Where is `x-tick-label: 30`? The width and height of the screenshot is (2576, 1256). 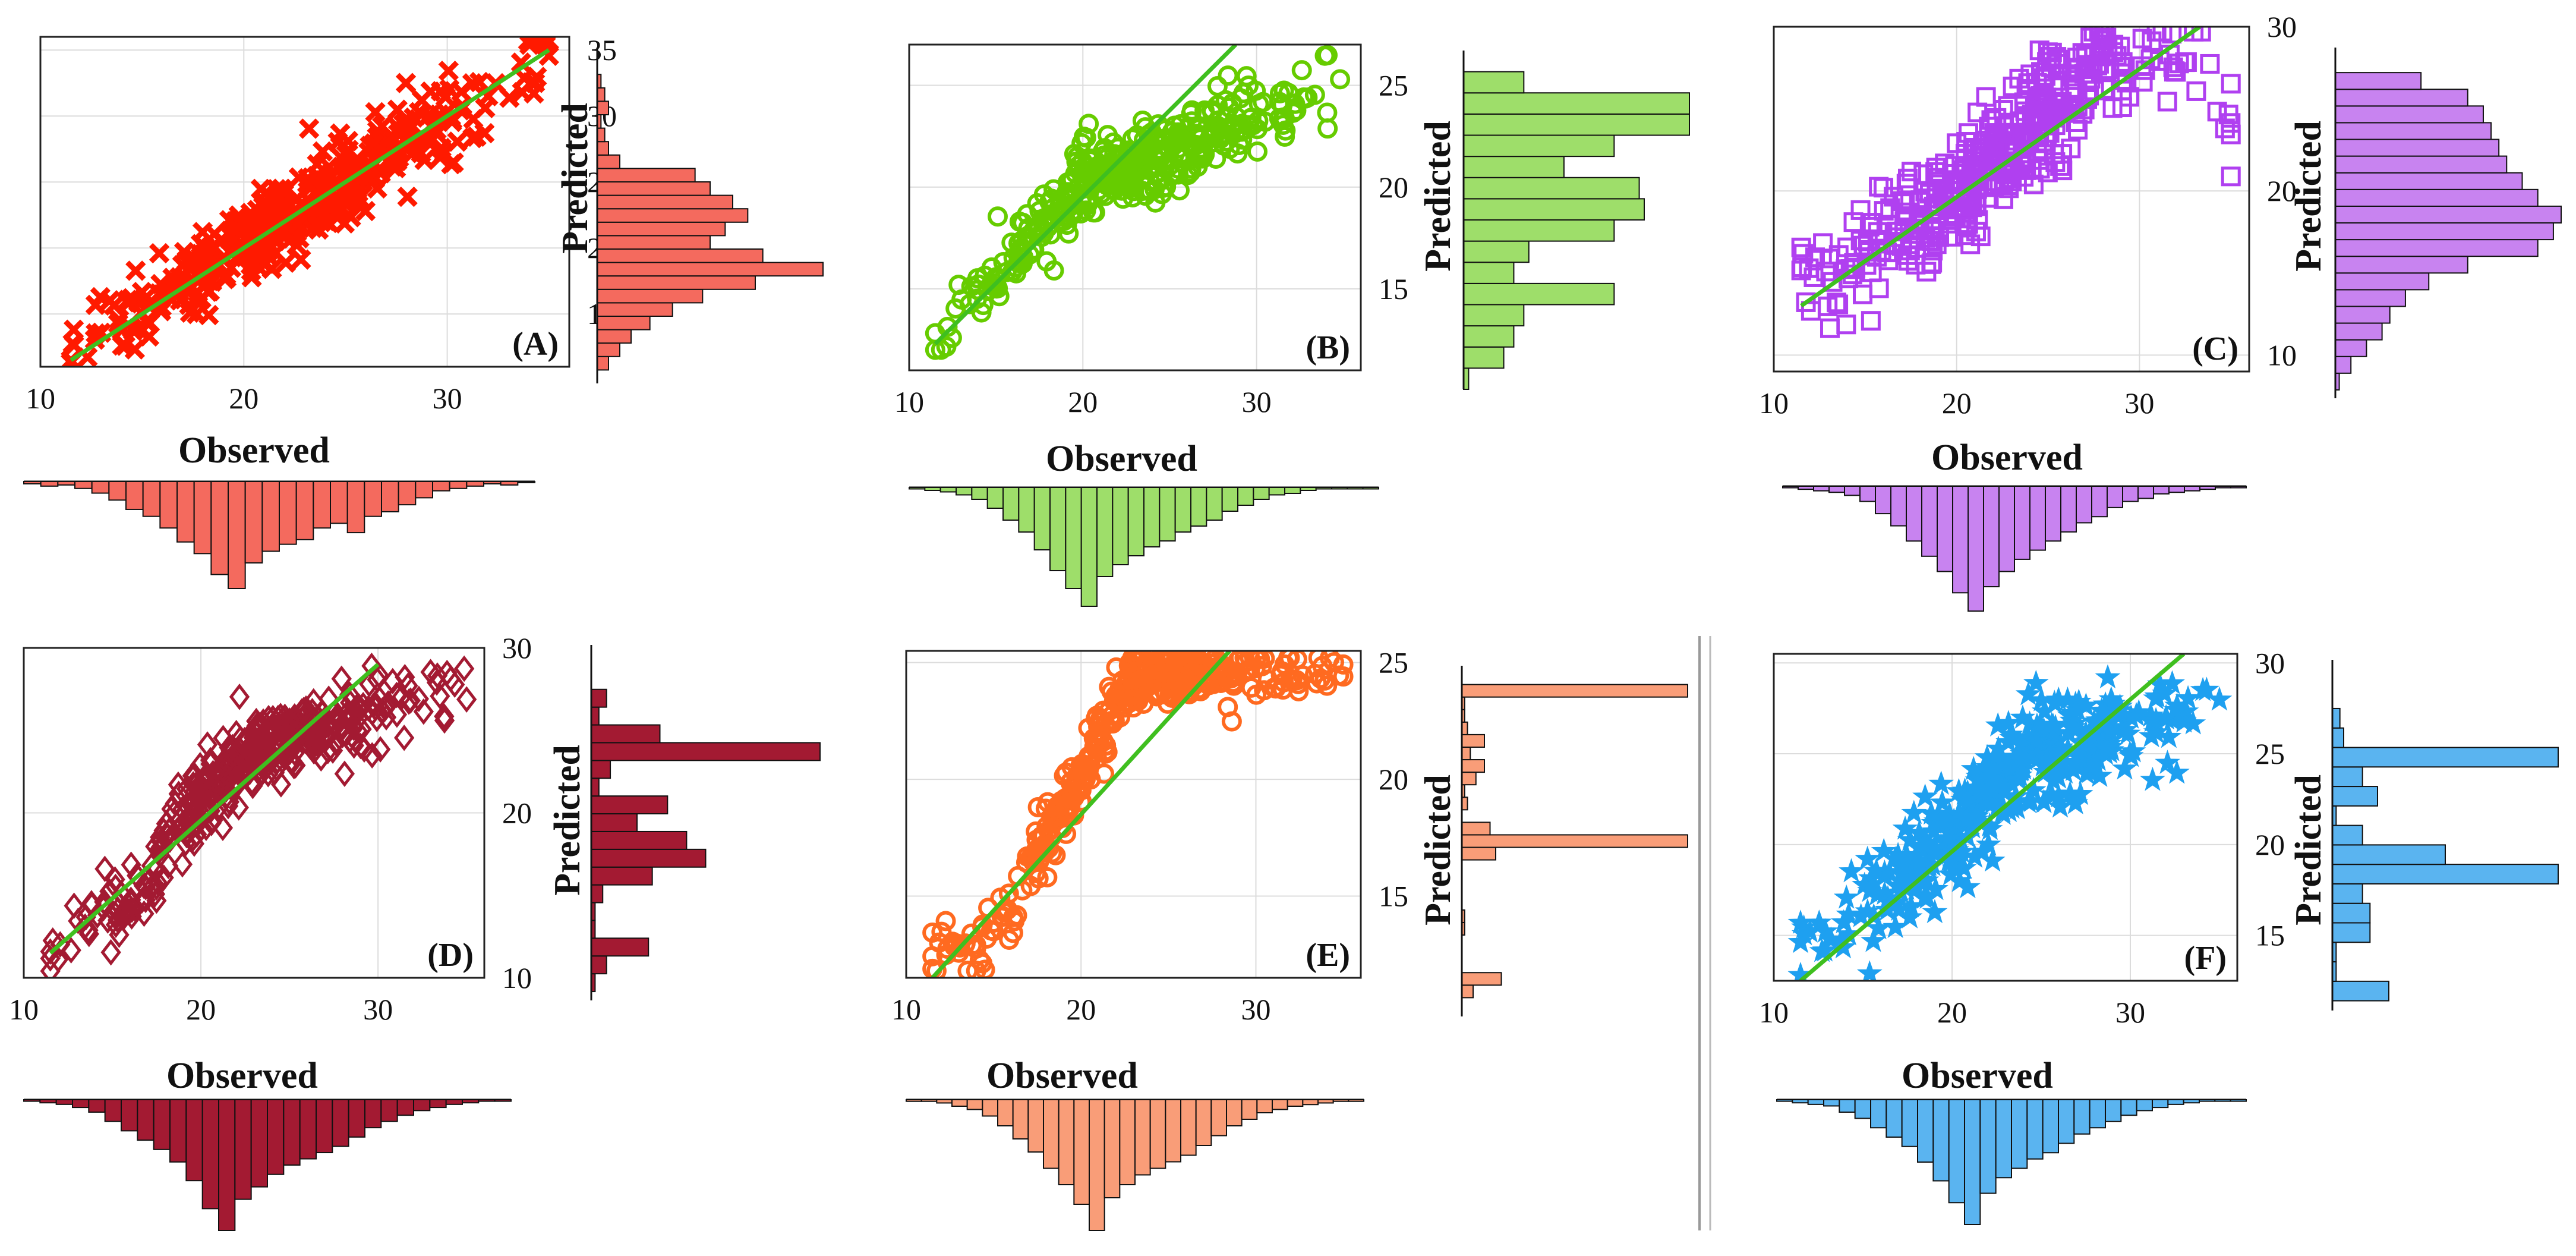 x-tick-label: 30 is located at coordinates (2130, 1012).